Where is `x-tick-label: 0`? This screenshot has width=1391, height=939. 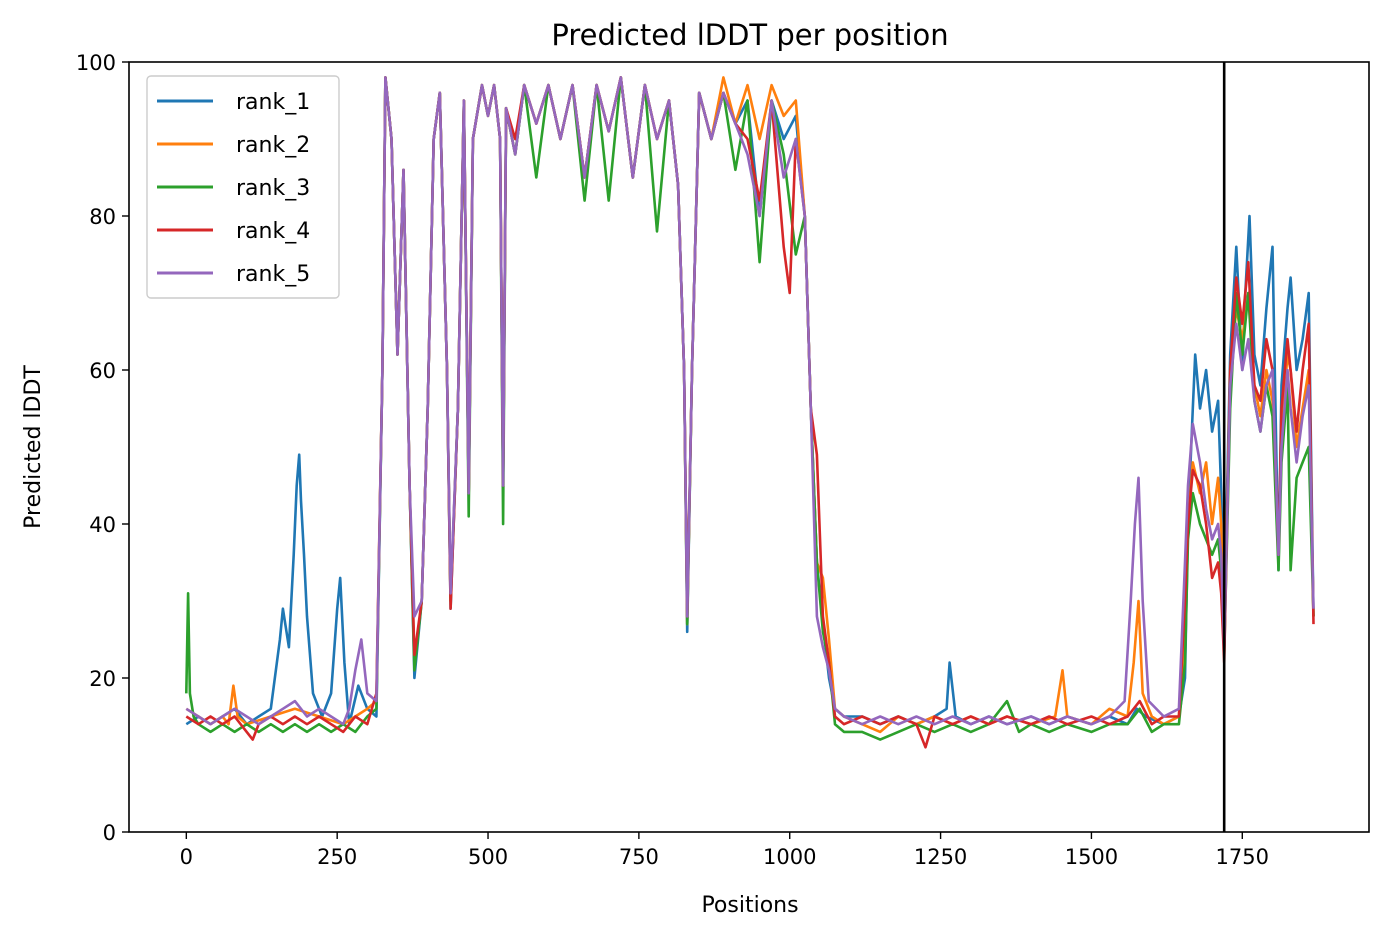
x-tick-label: 0 is located at coordinates (186, 857).